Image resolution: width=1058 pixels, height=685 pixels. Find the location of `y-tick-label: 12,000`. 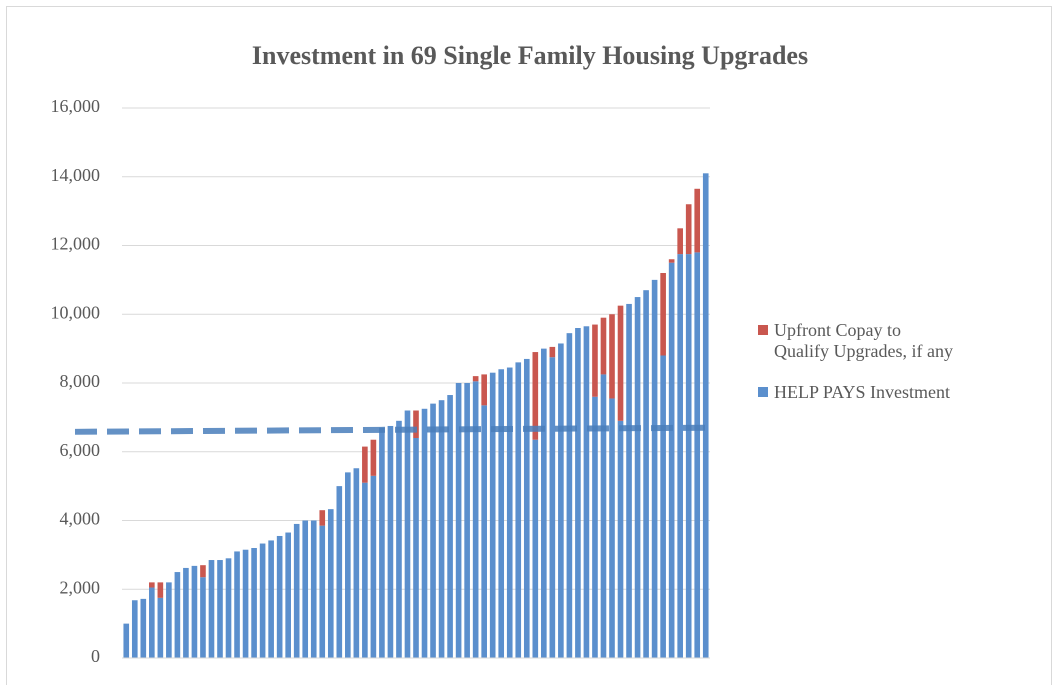

y-tick-label: 12,000 is located at coordinates (76, 244).